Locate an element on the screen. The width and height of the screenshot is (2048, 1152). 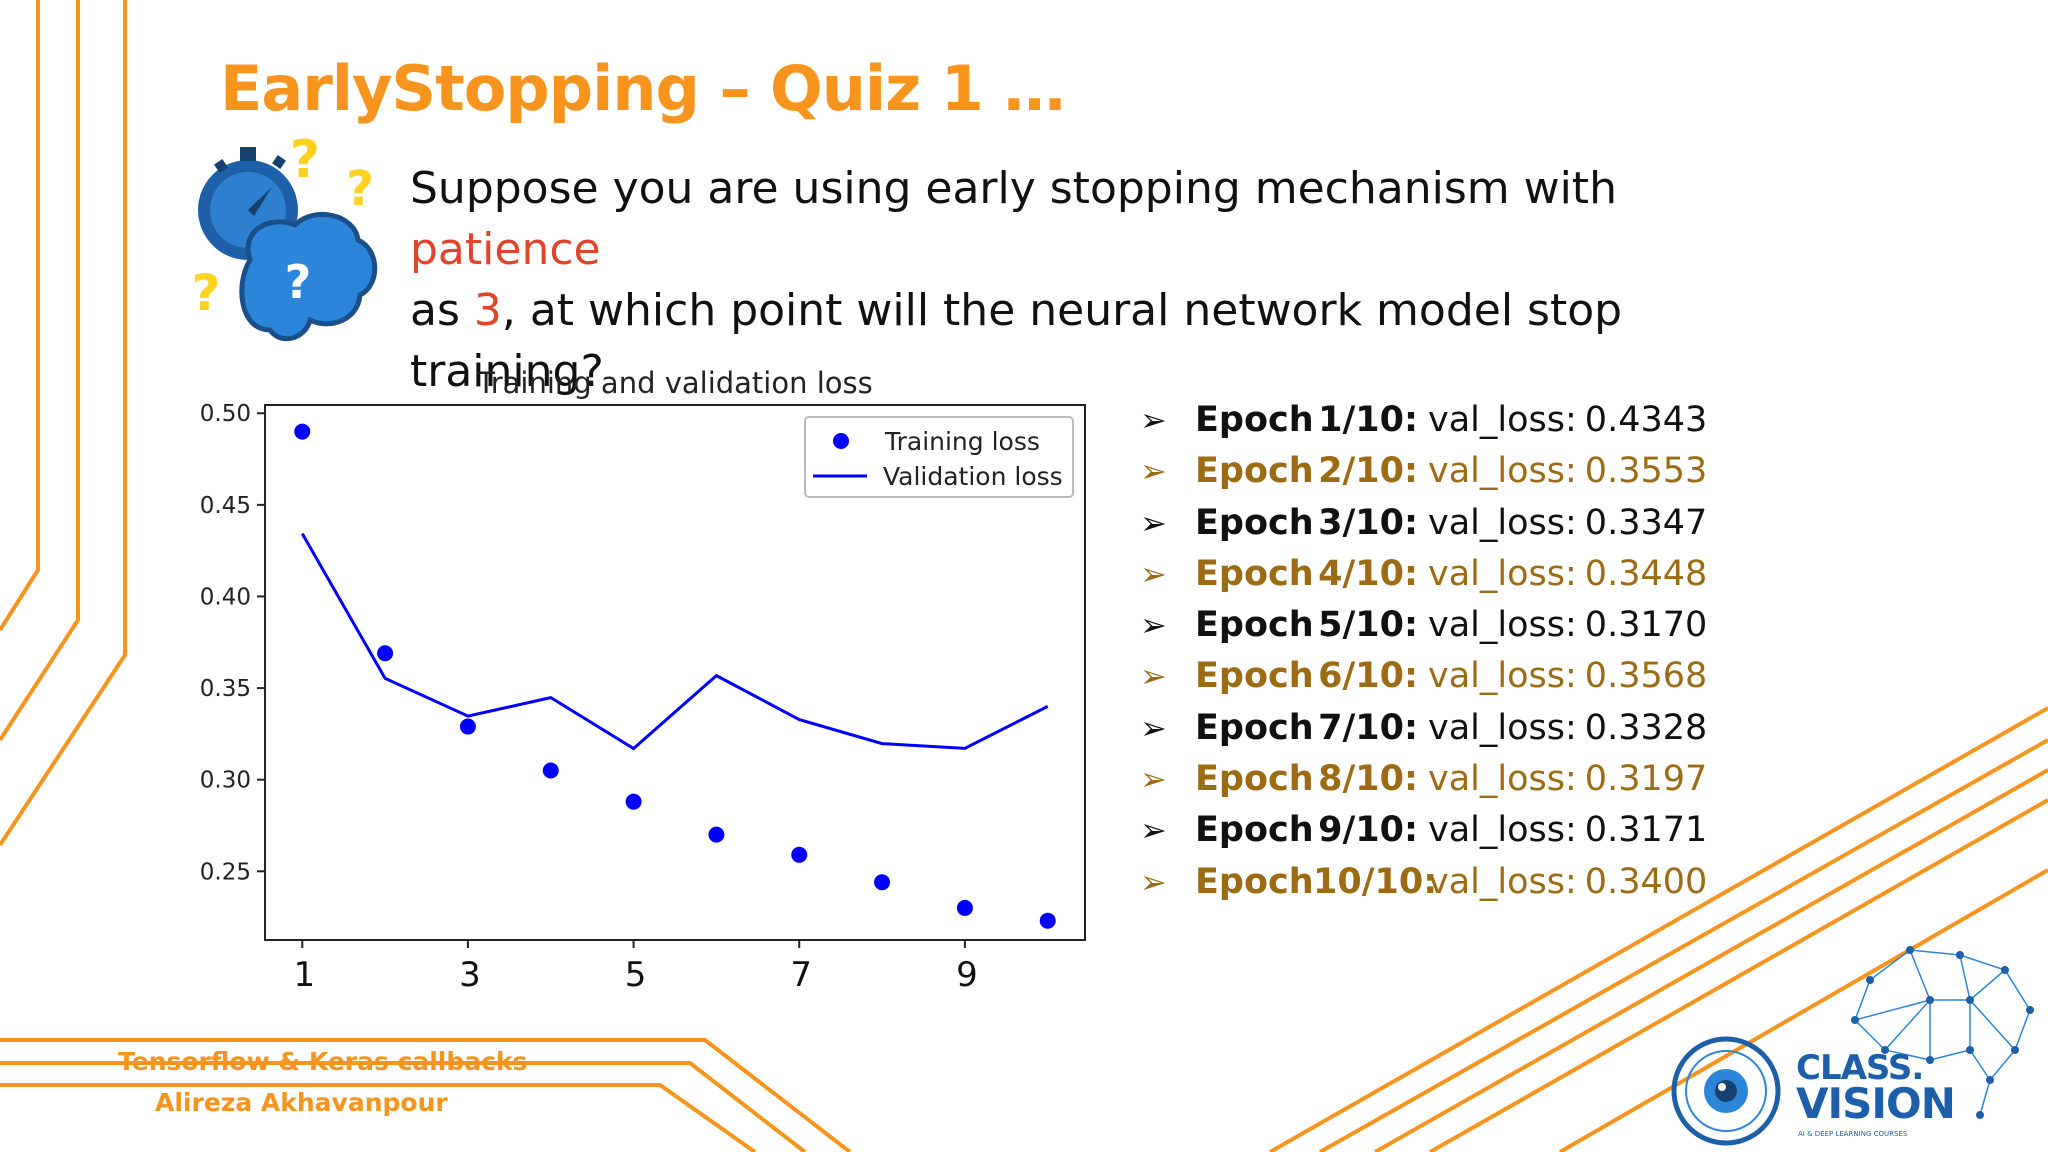
x-tick-label: 1 is located at coordinates (304, 975).